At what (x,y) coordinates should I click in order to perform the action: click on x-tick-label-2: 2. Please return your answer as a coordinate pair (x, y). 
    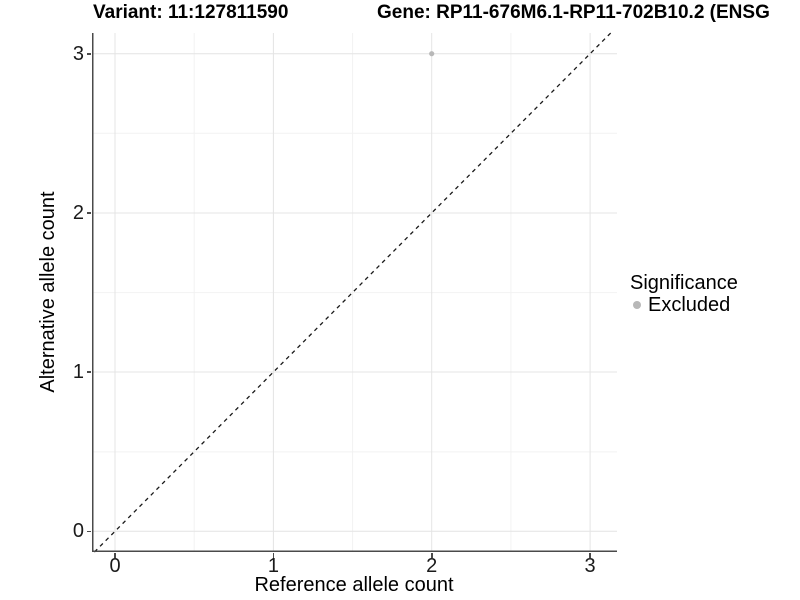
    Looking at the image, I should click on (432, 566).